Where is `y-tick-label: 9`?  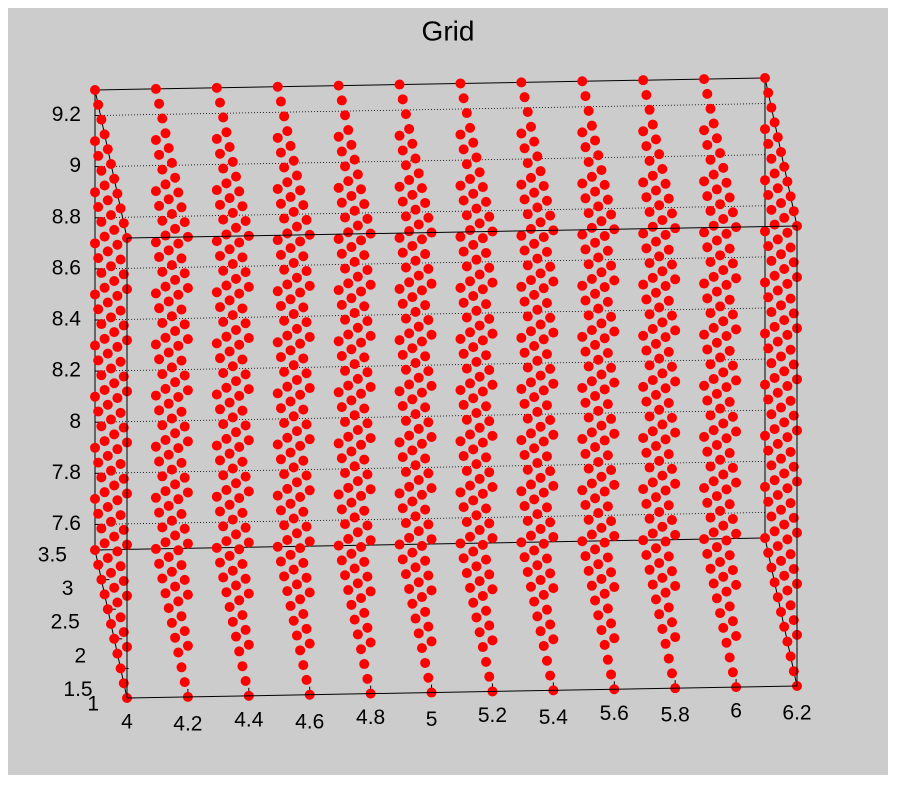 y-tick-label: 9 is located at coordinates (75, 165).